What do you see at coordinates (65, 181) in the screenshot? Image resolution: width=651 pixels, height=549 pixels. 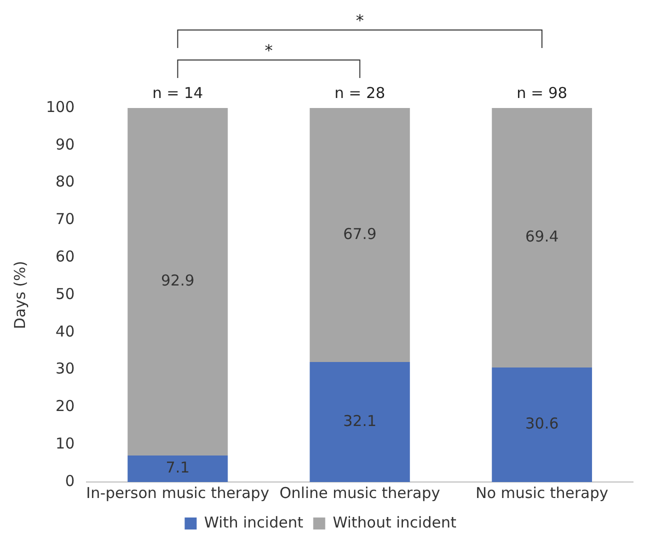 I see `y-tick-label: 80` at bounding box center [65, 181].